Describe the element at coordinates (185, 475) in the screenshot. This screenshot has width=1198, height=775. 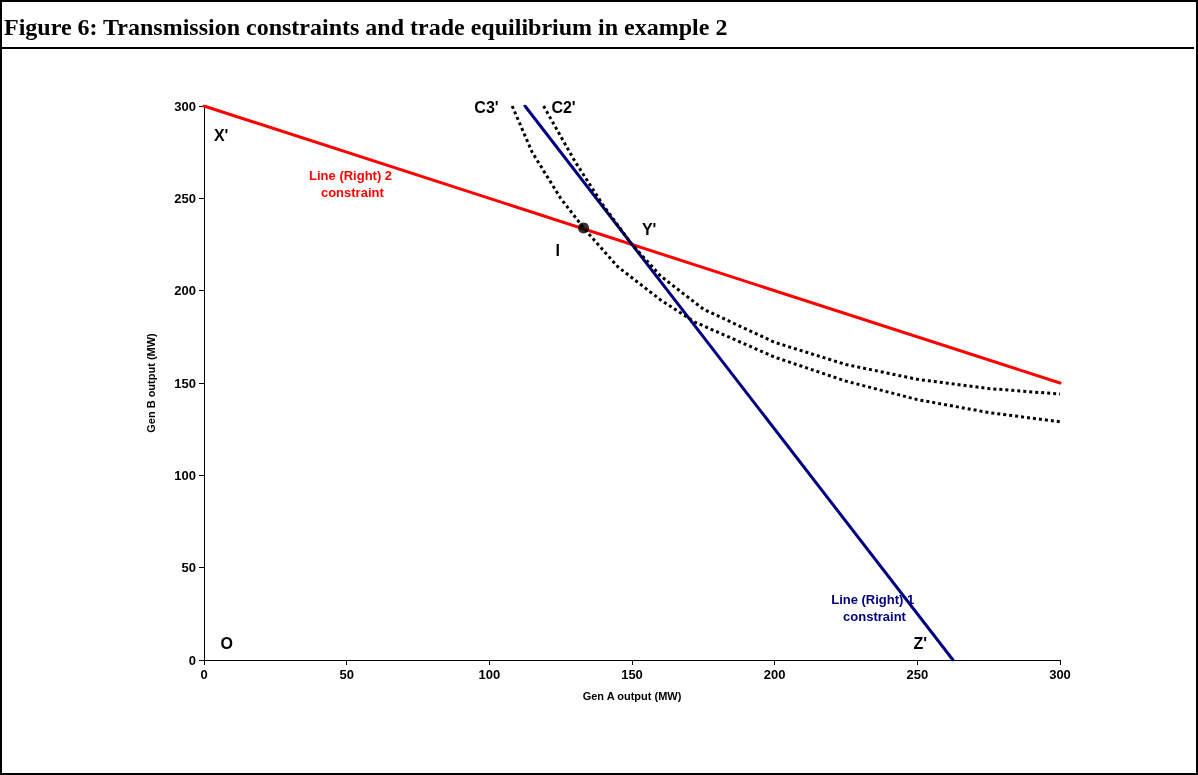
I see `y-tick-label: 100` at that location.